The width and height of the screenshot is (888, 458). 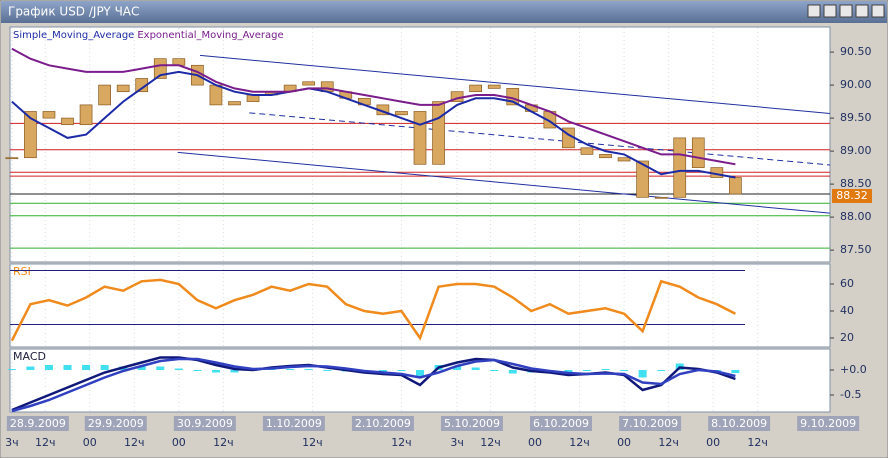 What do you see at coordinates (878, 11) in the screenshot?
I see `close-button` at bounding box center [878, 11].